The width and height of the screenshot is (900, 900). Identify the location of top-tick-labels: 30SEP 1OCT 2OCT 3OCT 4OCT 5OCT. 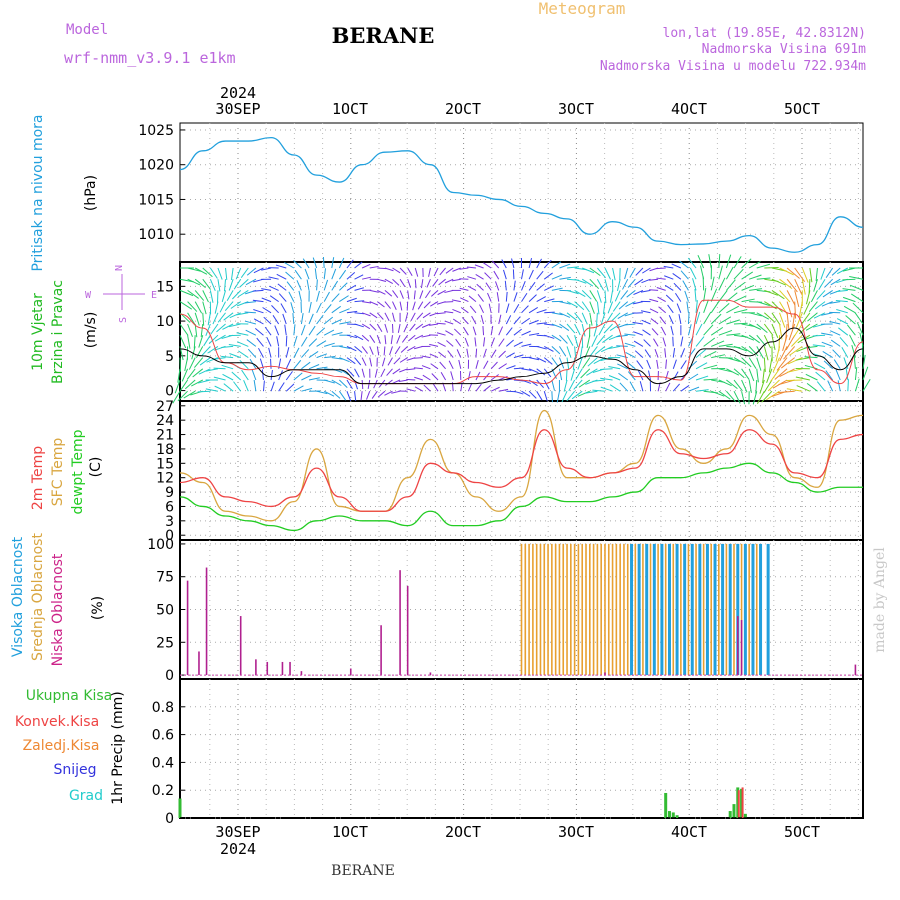
(517, 109).